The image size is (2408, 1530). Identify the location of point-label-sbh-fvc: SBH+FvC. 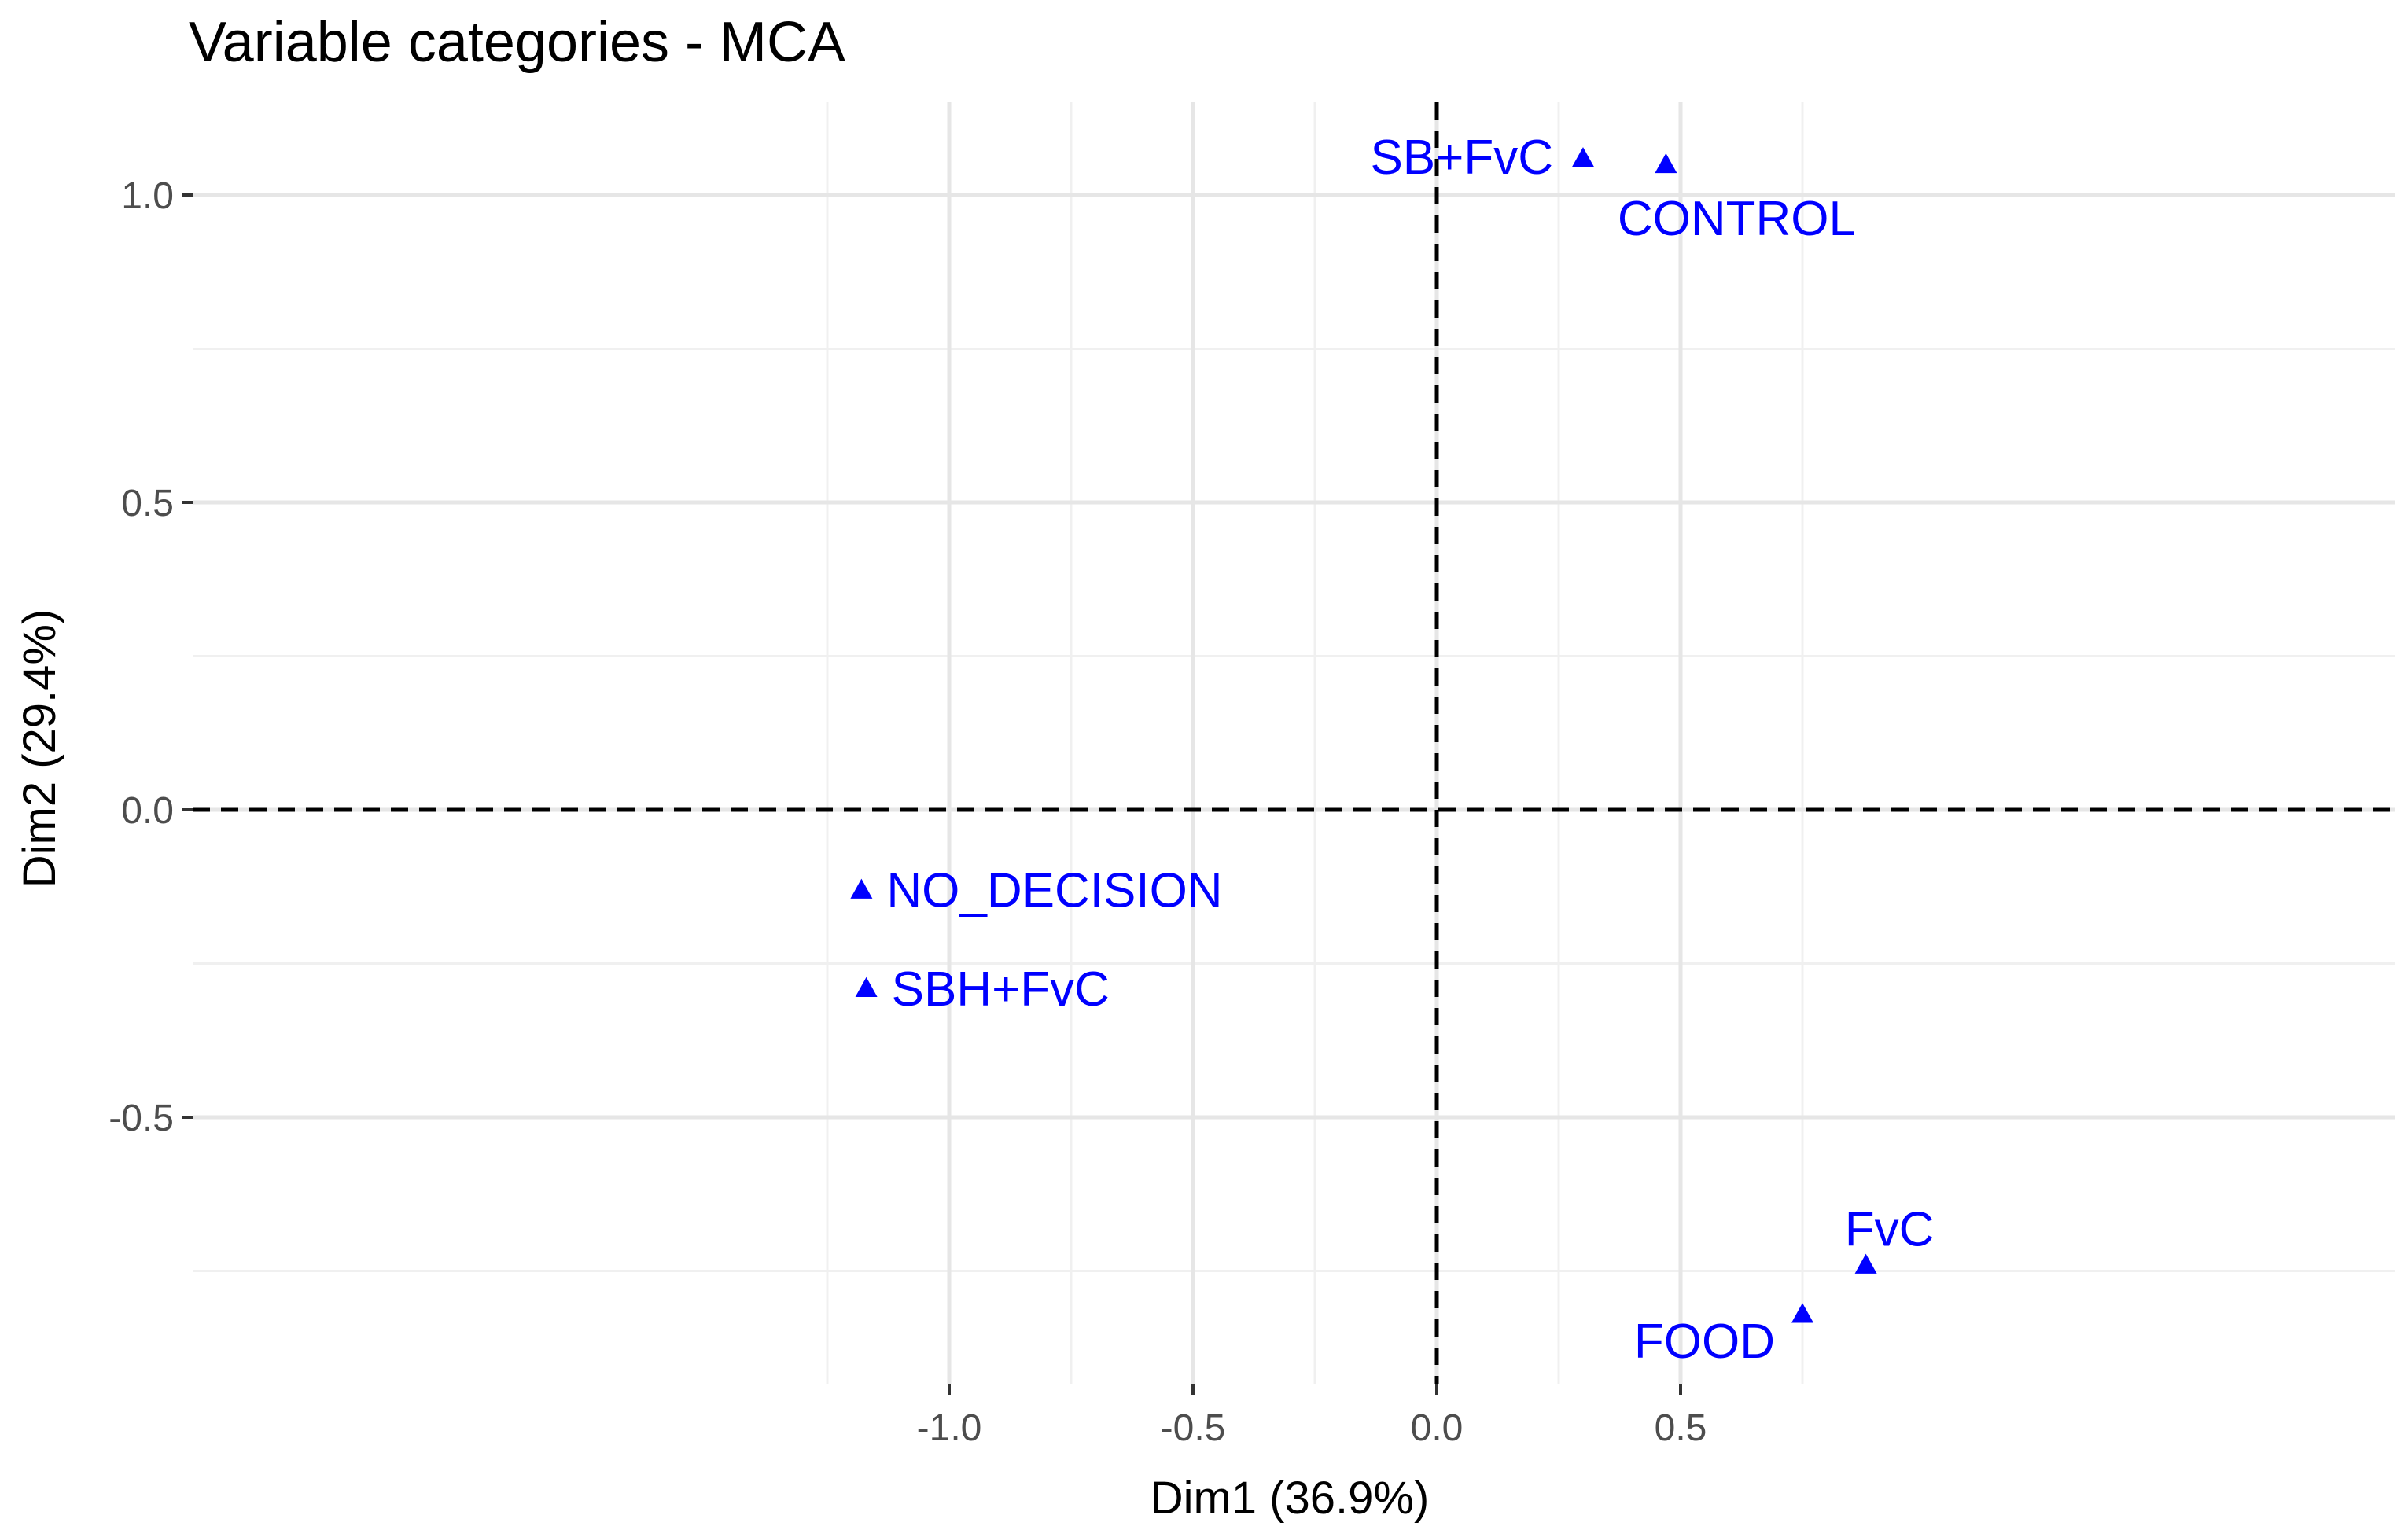
(1001, 989).